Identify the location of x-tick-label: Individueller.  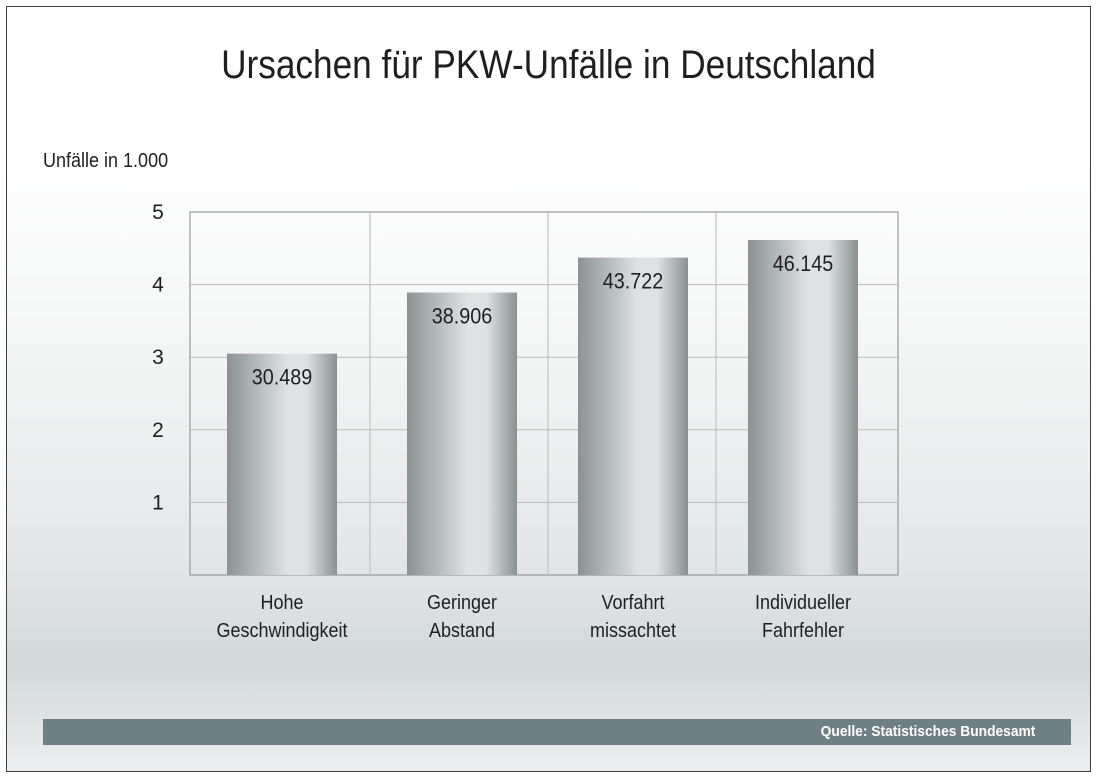
(803, 603).